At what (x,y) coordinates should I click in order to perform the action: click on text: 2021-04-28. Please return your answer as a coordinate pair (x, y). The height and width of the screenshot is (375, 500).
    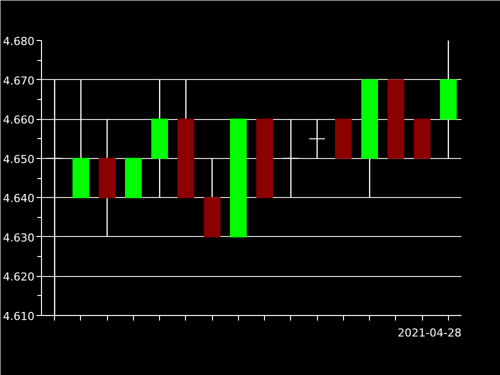
    Looking at the image, I should click on (430, 333).